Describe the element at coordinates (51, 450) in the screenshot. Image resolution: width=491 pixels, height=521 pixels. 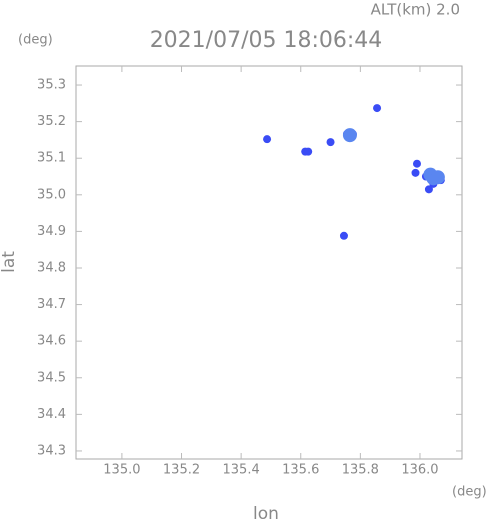
I see `y-tick-label: 34.3` at that location.